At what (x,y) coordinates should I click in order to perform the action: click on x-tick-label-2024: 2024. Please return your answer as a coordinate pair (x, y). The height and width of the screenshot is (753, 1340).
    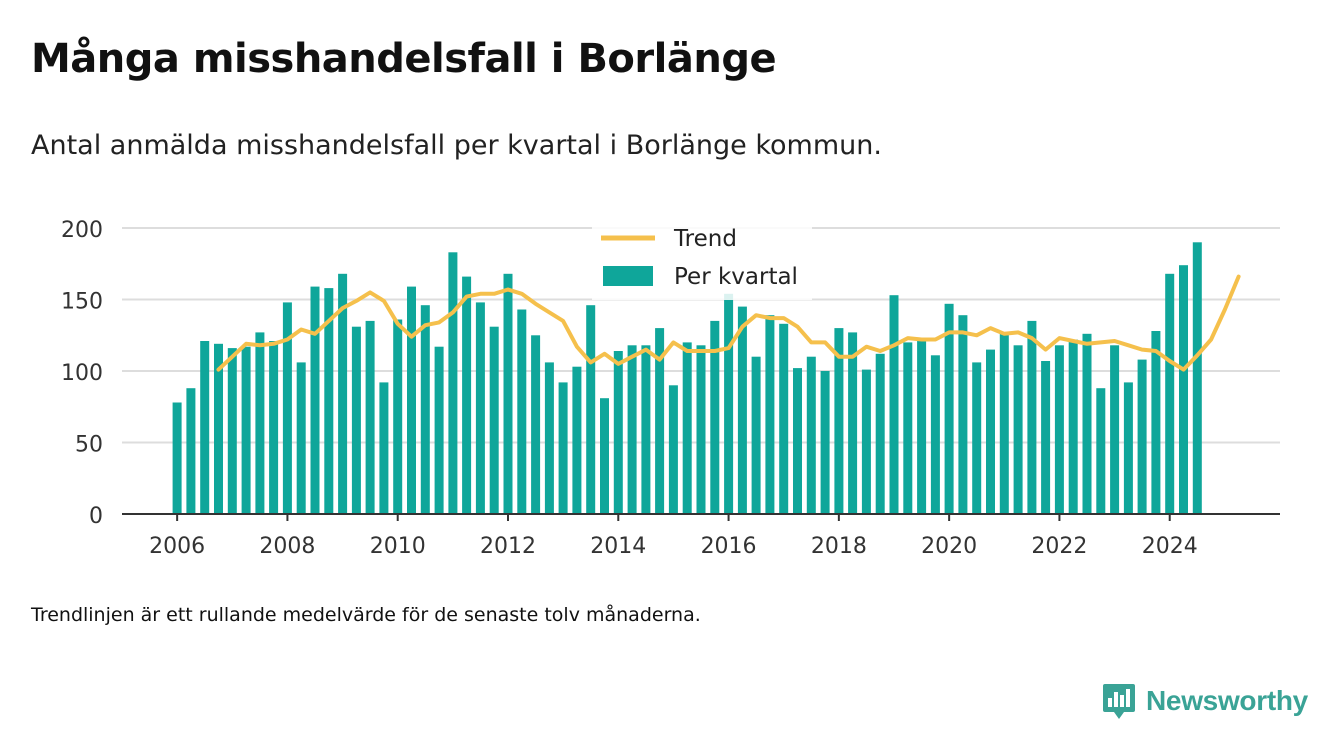
    Looking at the image, I should click on (1170, 546).